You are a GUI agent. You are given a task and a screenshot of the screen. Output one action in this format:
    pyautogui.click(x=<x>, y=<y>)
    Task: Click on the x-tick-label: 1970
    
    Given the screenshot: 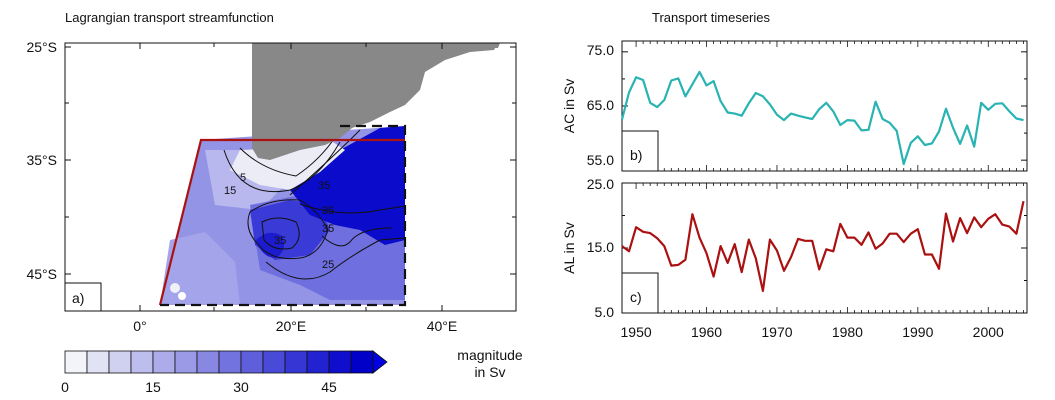 What is the action you would take?
    pyautogui.click(x=776, y=332)
    